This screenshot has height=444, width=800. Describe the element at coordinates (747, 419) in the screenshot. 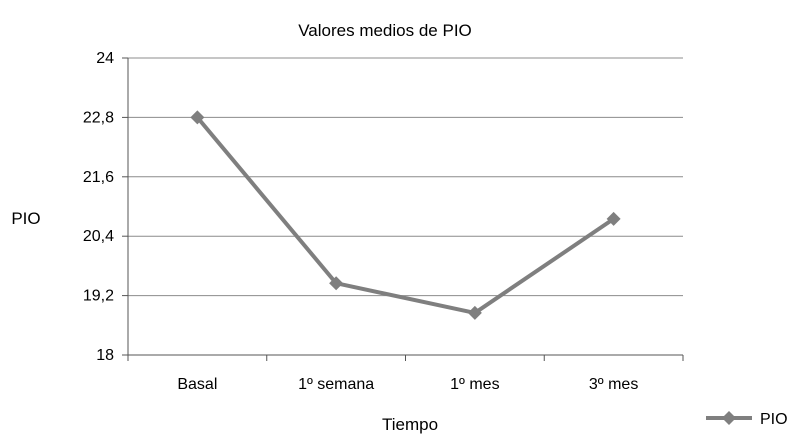

I see `legend: PIO` at that location.